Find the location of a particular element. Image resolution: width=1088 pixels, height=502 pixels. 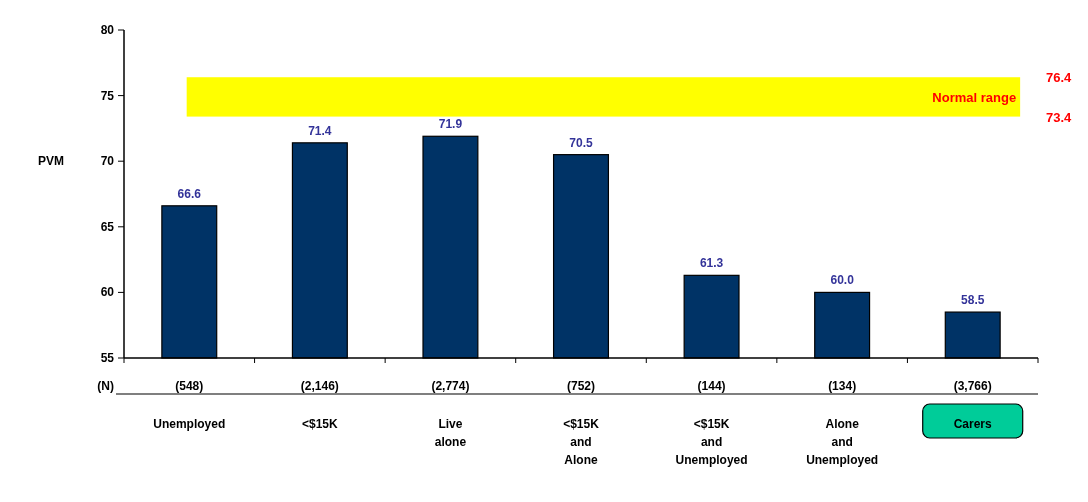

text: (N) is located at coordinates (105, 386).